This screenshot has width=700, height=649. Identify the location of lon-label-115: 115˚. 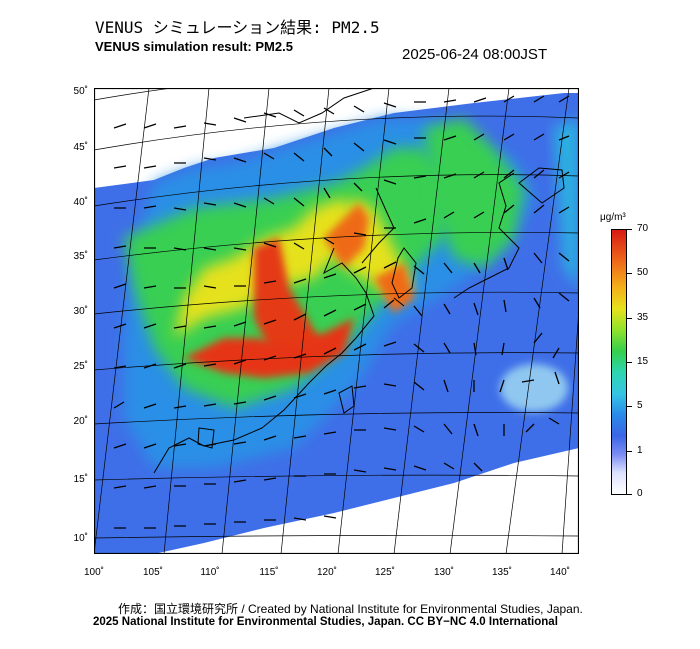
(269, 572).